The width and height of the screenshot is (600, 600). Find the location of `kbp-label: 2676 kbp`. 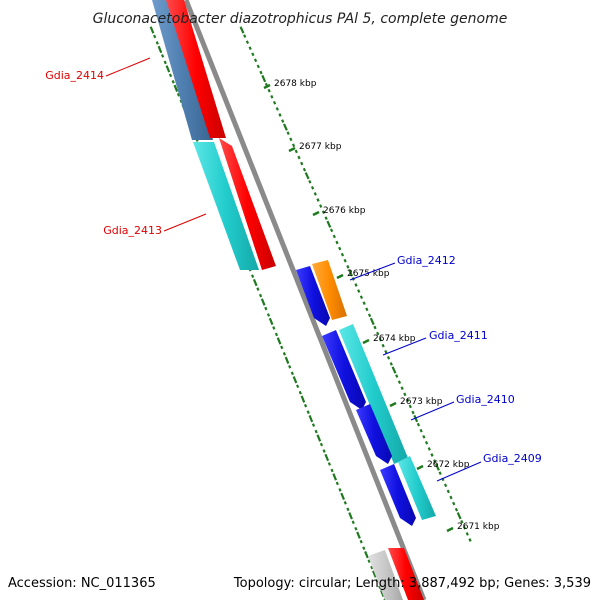

kbp-label: 2676 kbp is located at coordinates (344, 211).